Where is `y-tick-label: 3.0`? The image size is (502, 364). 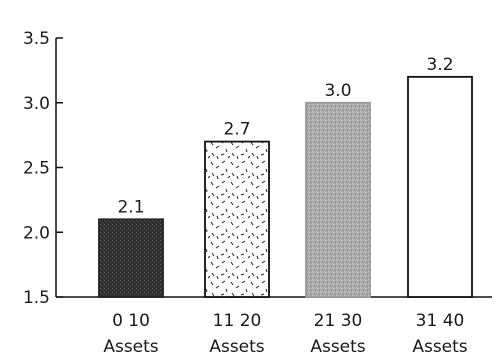 y-tick-label: 3.0 is located at coordinates (36, 104).